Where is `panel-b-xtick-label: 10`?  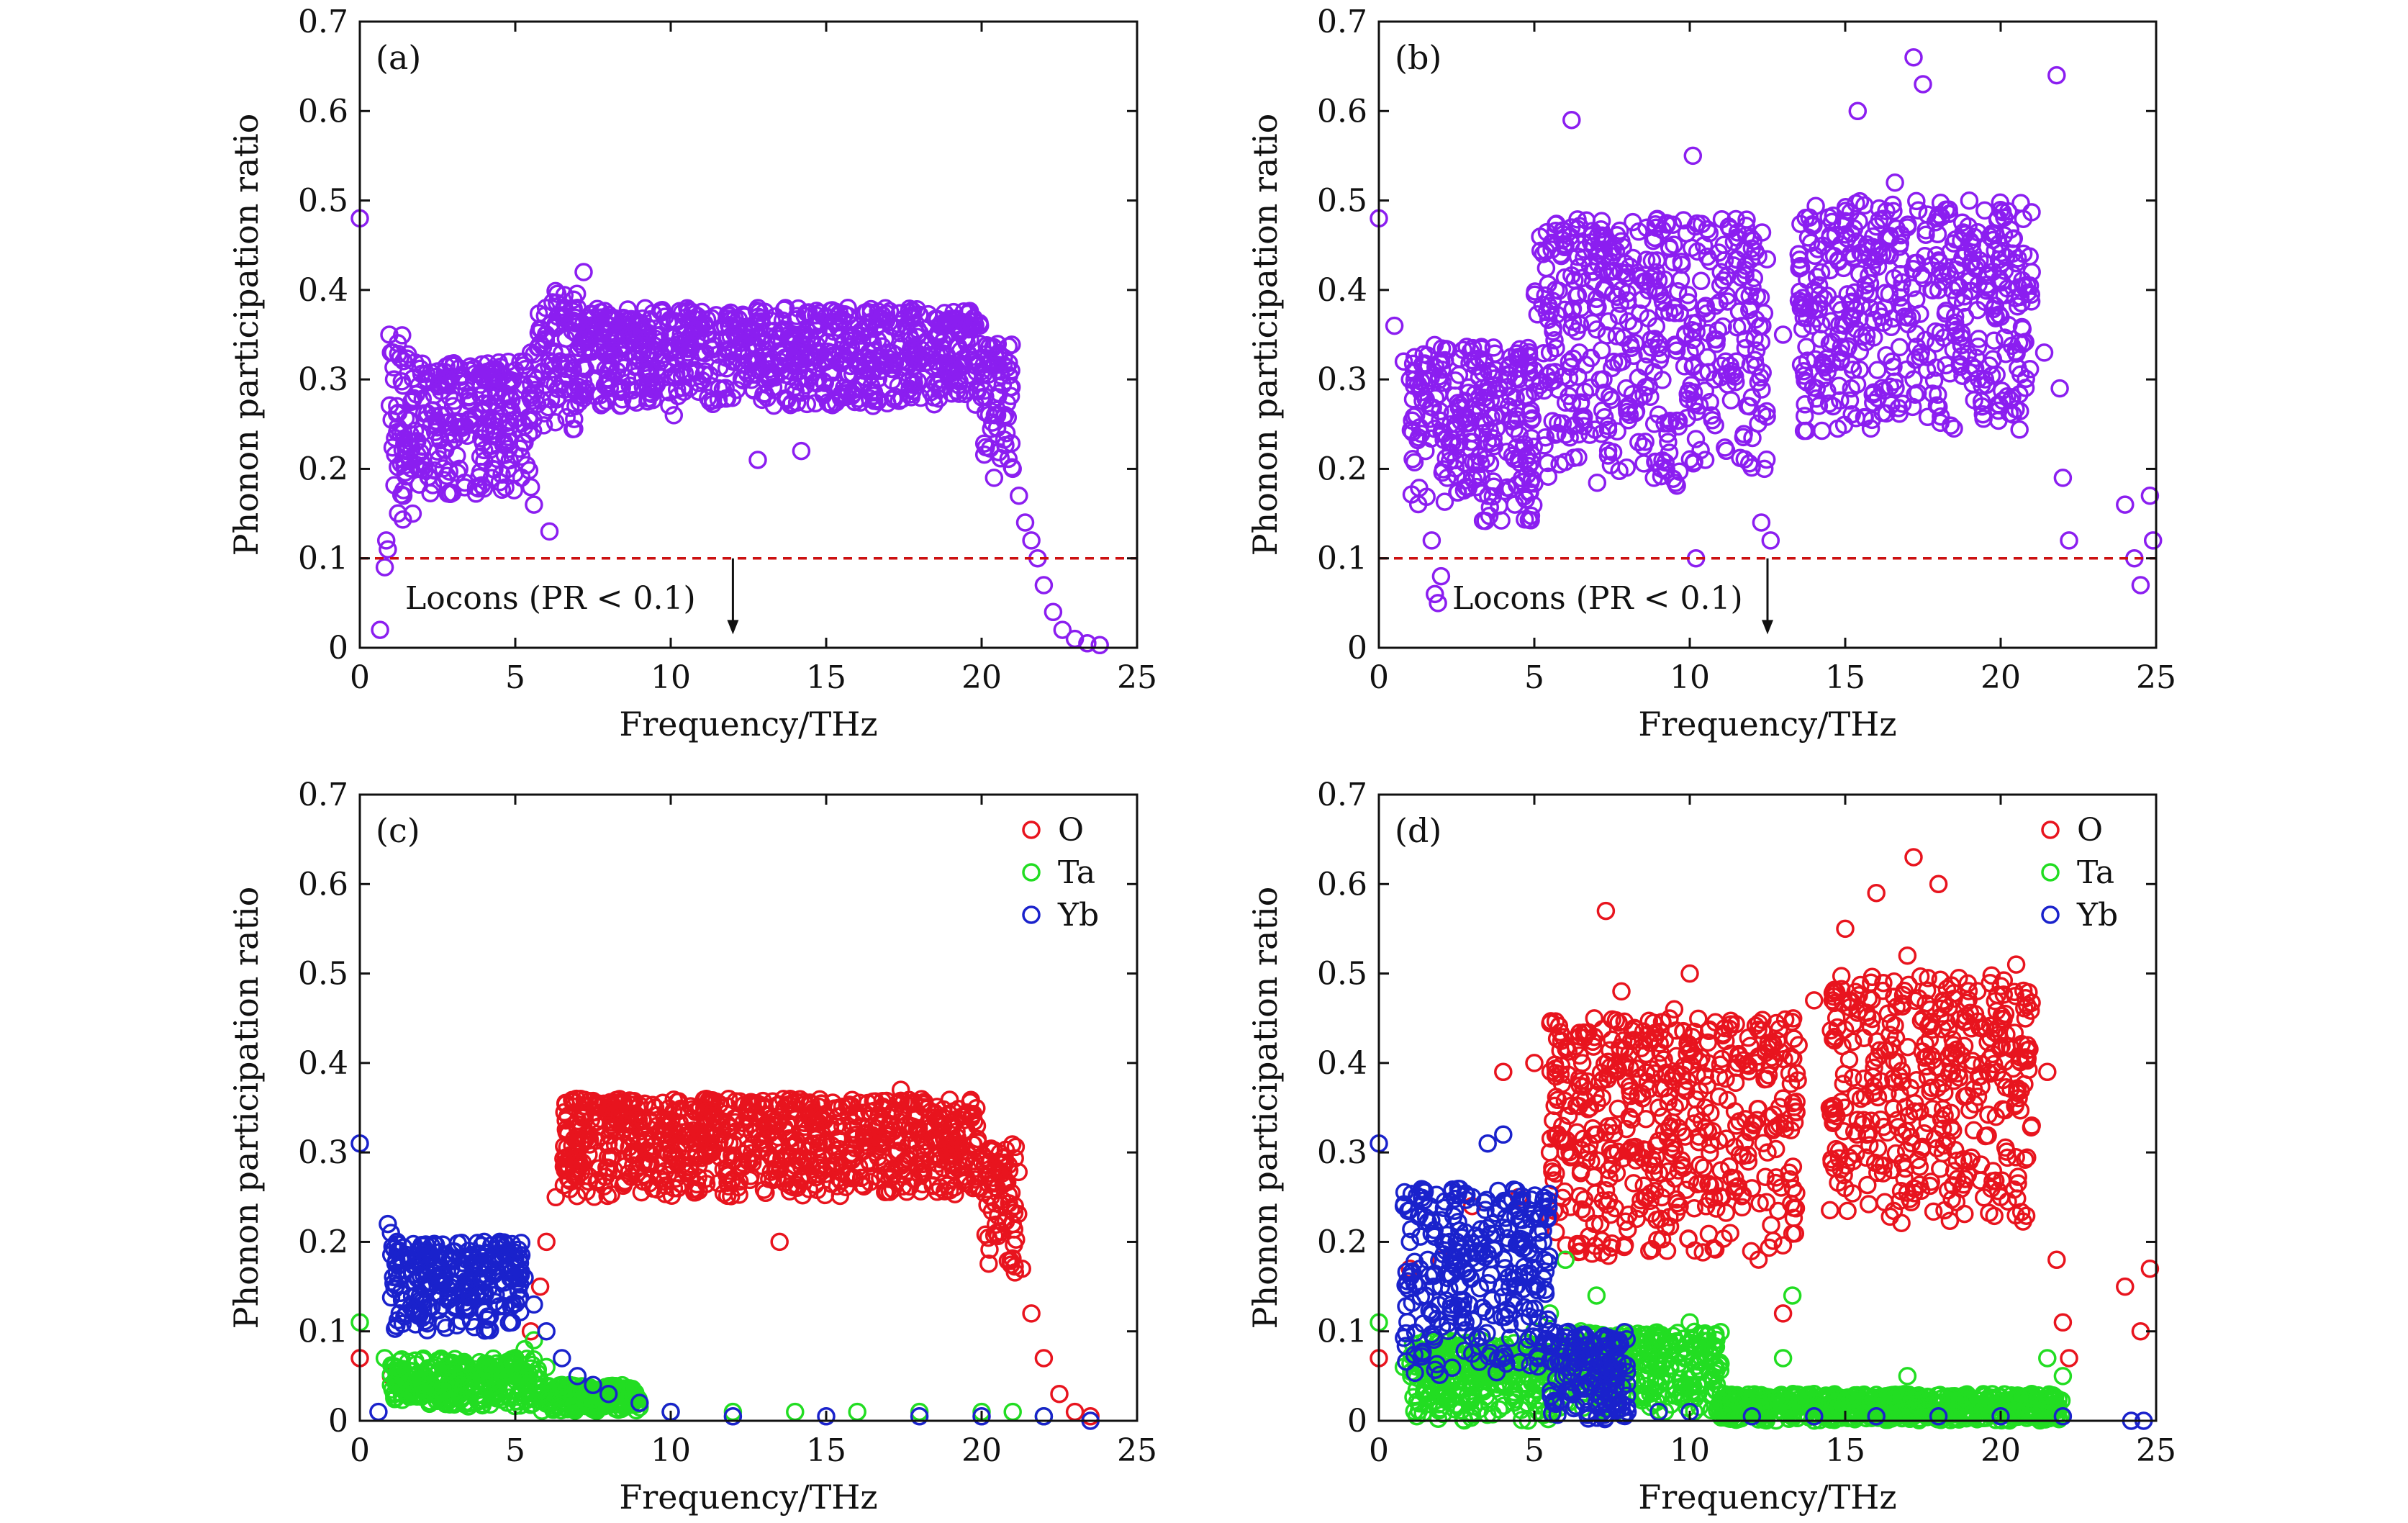 panel-b-xtick-label: 10 is located at coordinates (1690, 678).